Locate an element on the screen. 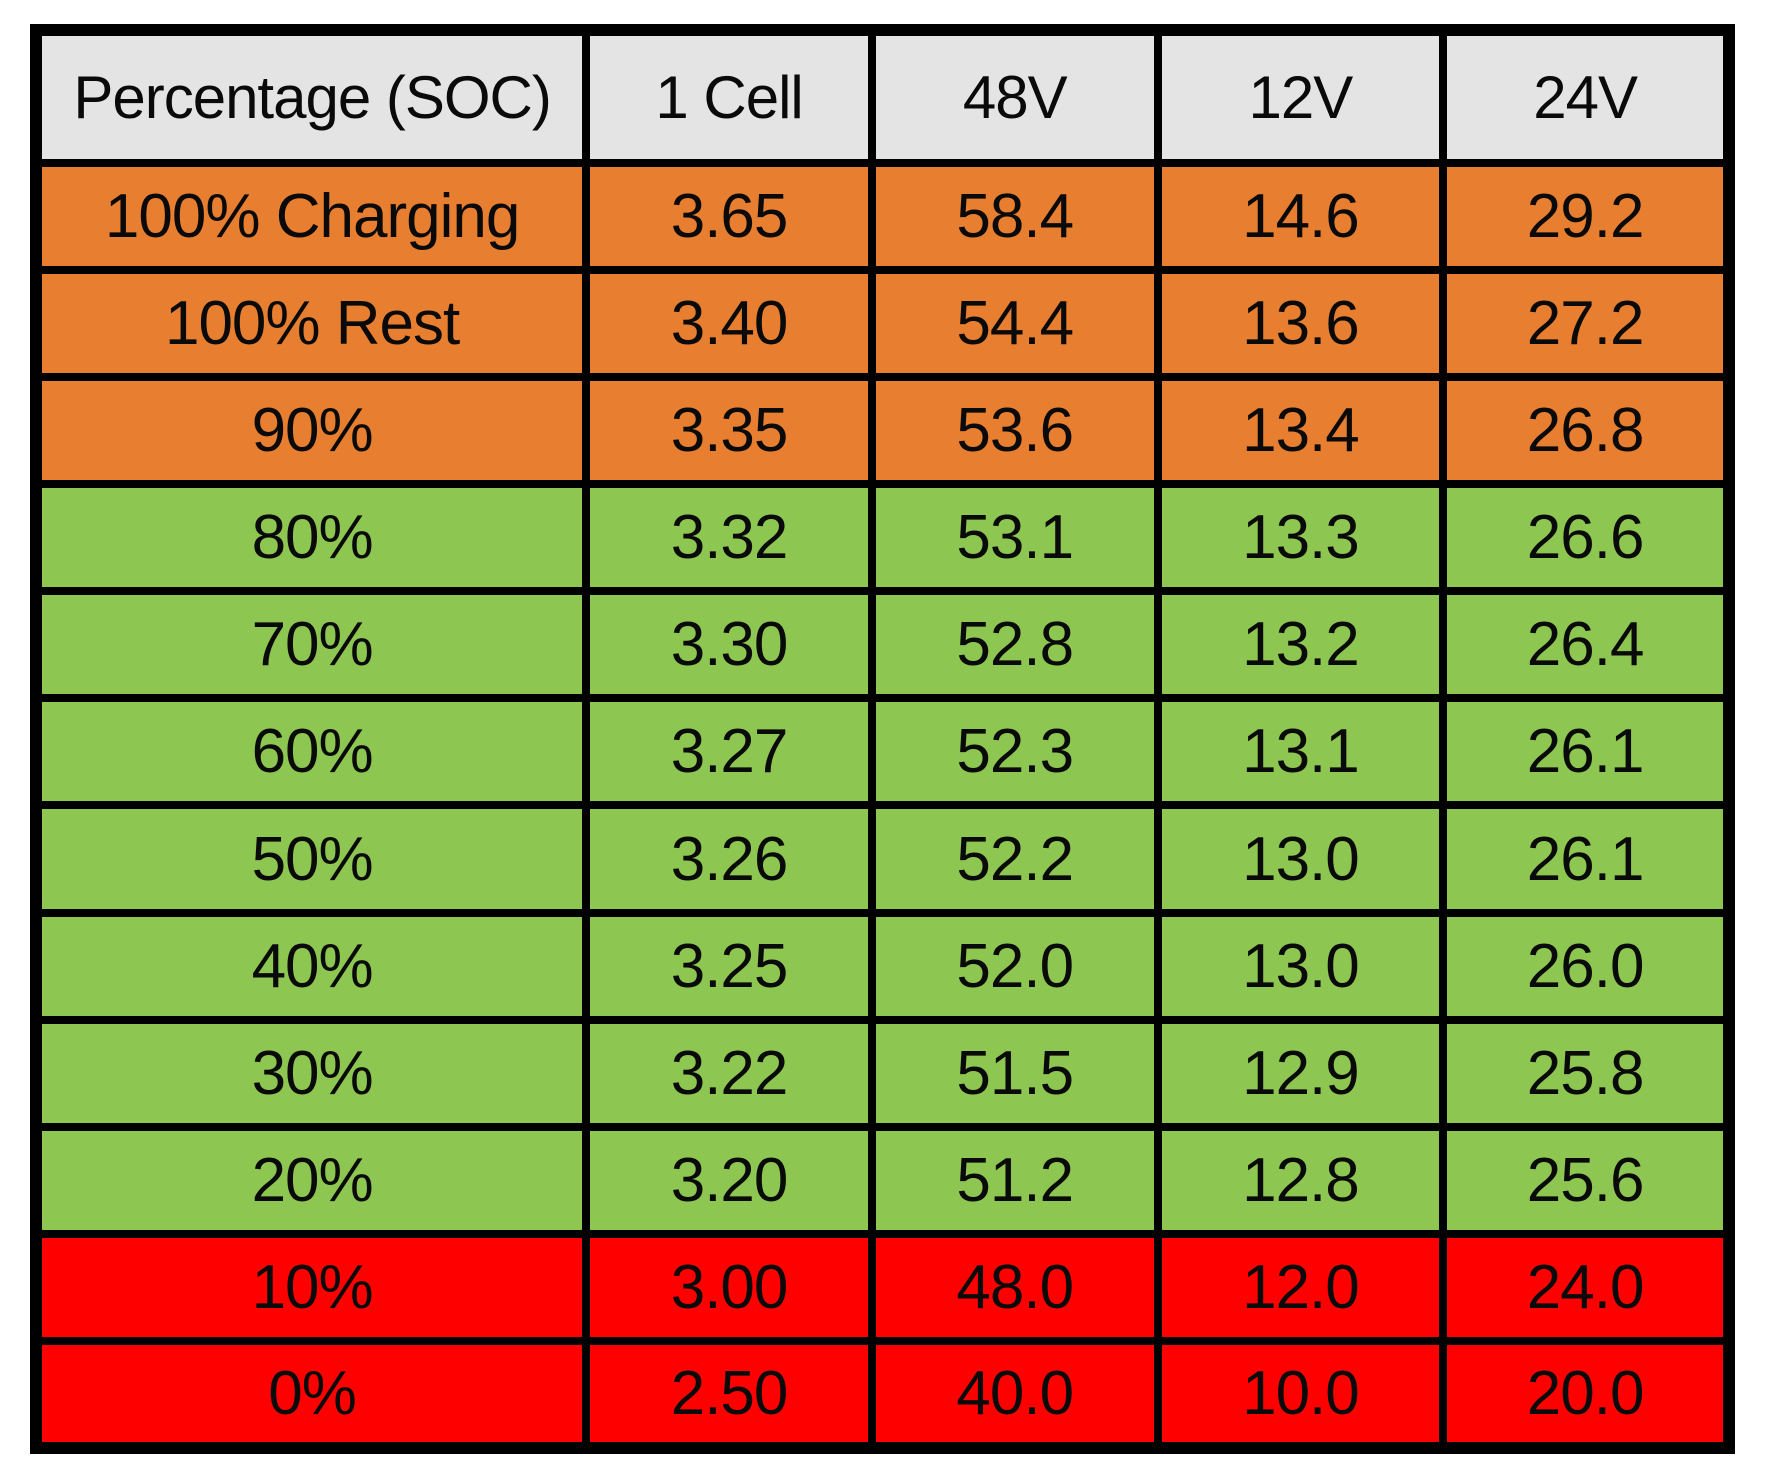 The height and width of the screenshot is (1475, 1771). voltage-value-cell: 25.8 is located at coordinates (1586, 1073).